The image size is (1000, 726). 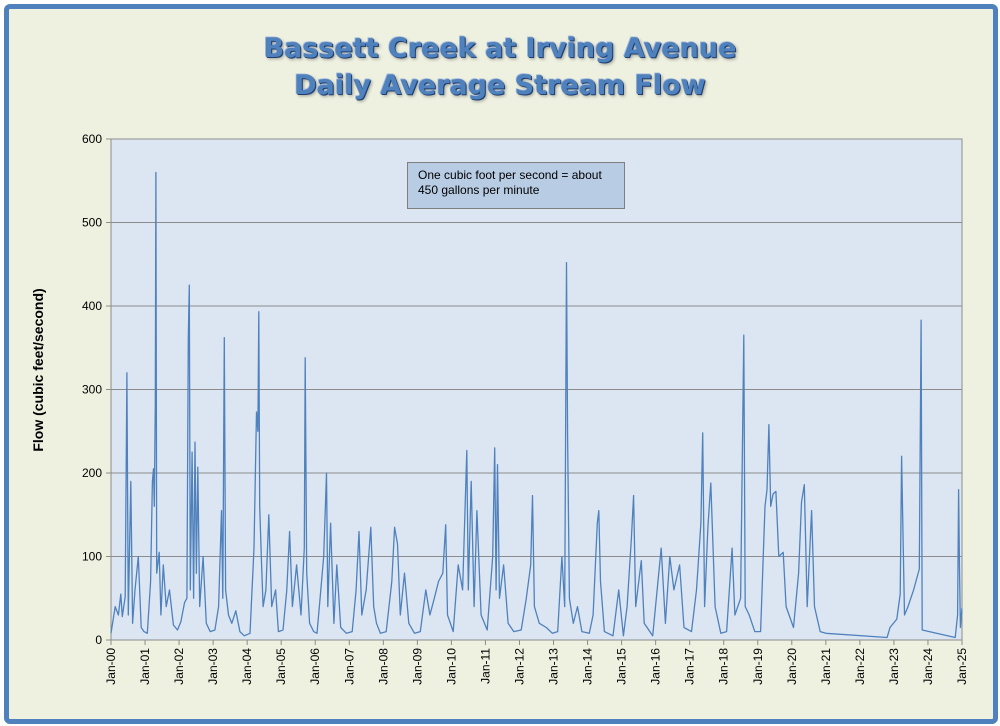 I want to click on x-tick-label: Jan-12, so click(x=519, y=666).